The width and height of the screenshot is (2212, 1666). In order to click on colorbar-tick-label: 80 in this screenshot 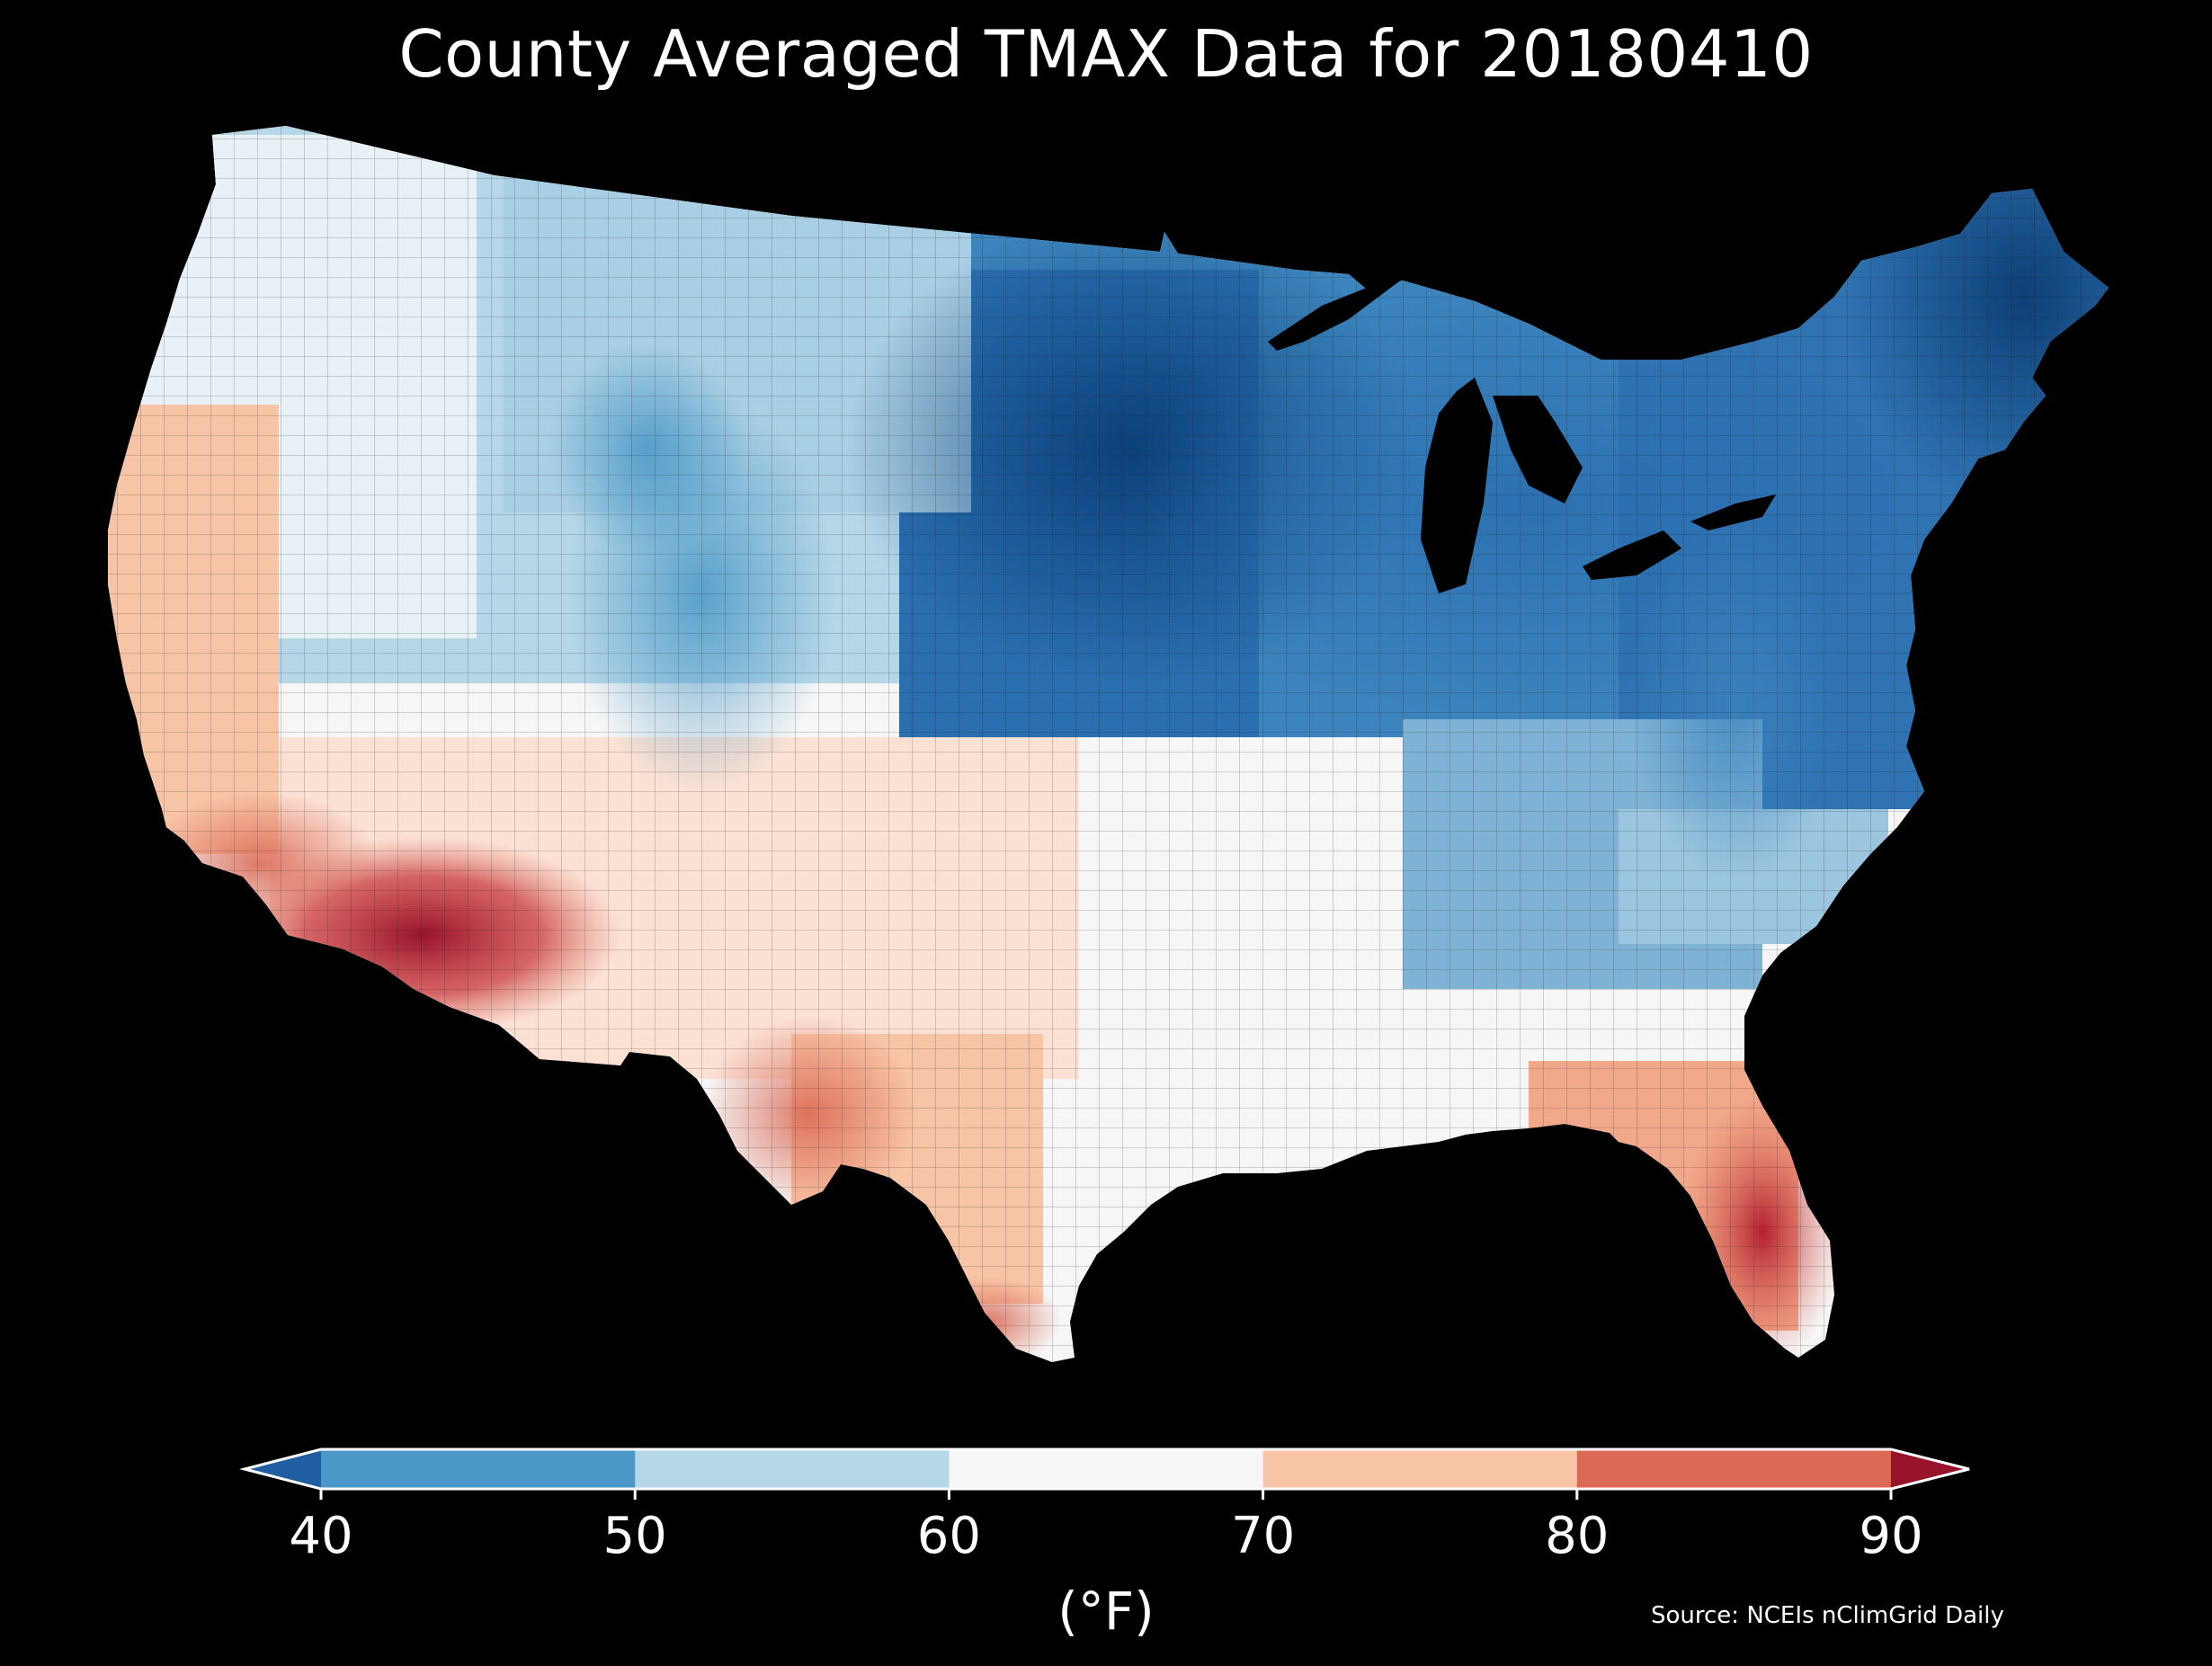, I will do `click(1577, 1536)`.